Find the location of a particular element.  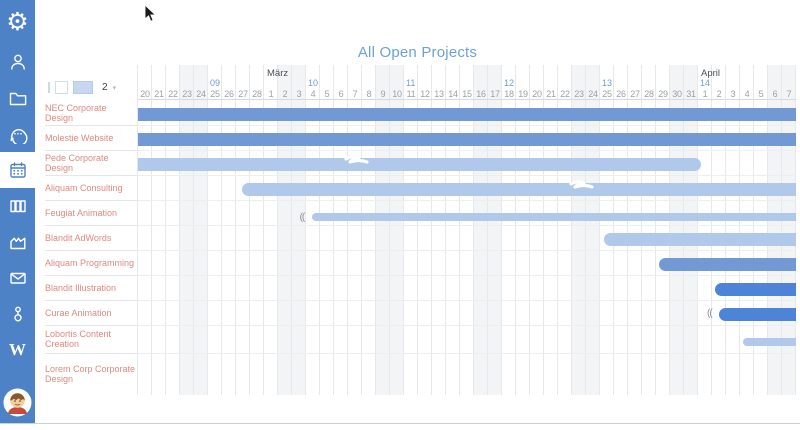

project-name: Aliquam Programming is located at coordinates (90, 262).